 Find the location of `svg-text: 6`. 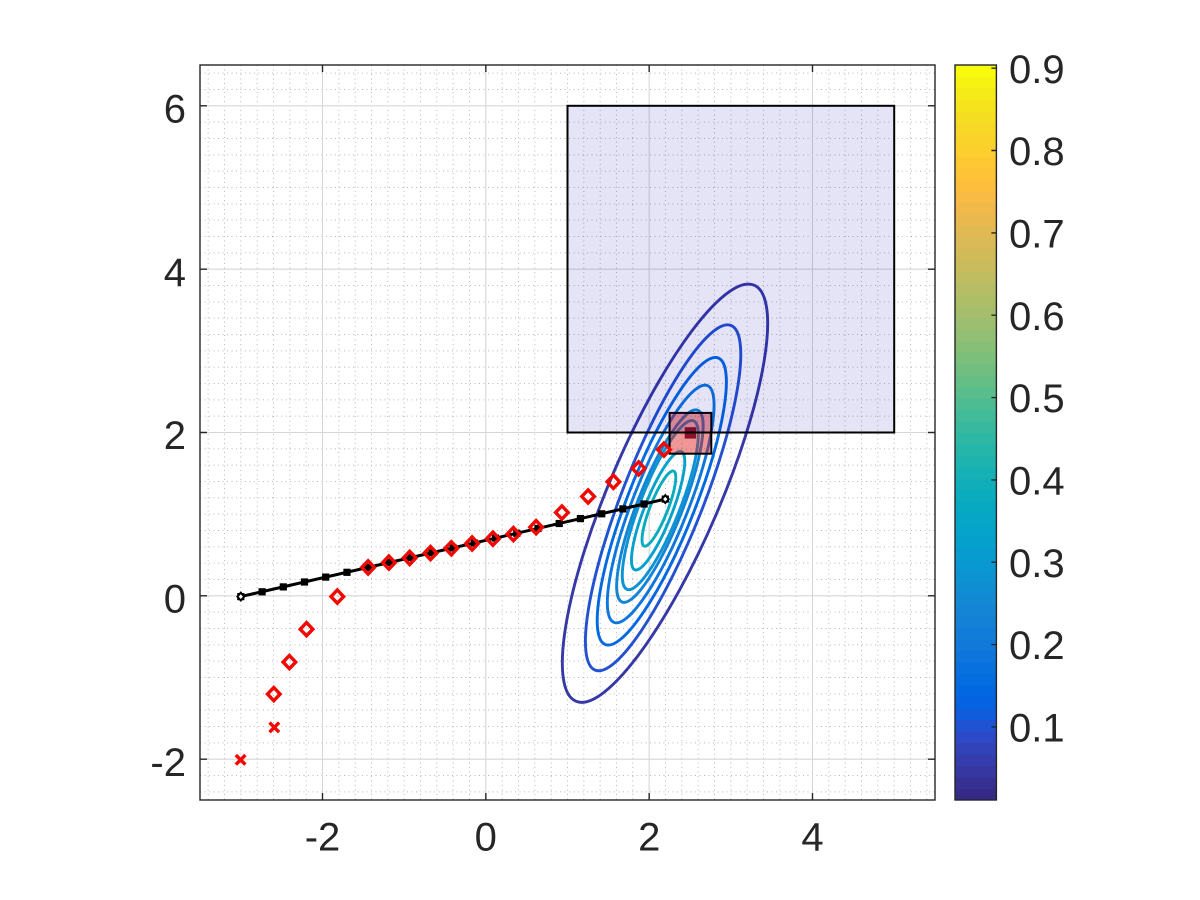

svg-text: 6 is located at coordinates (175, 109).